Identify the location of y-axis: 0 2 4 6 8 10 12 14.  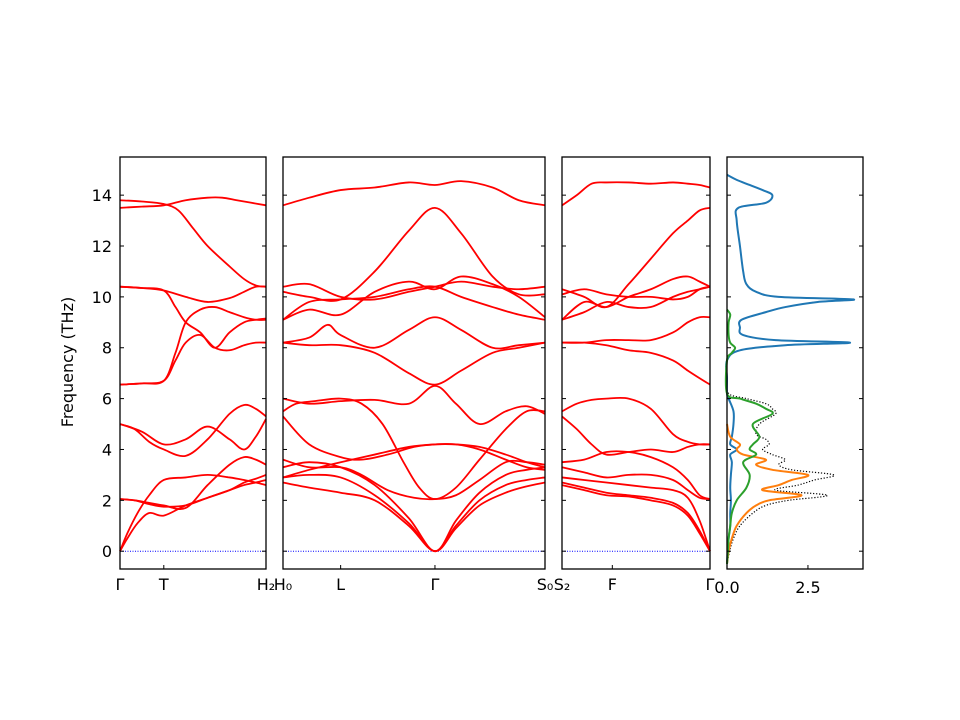
(102, 373).